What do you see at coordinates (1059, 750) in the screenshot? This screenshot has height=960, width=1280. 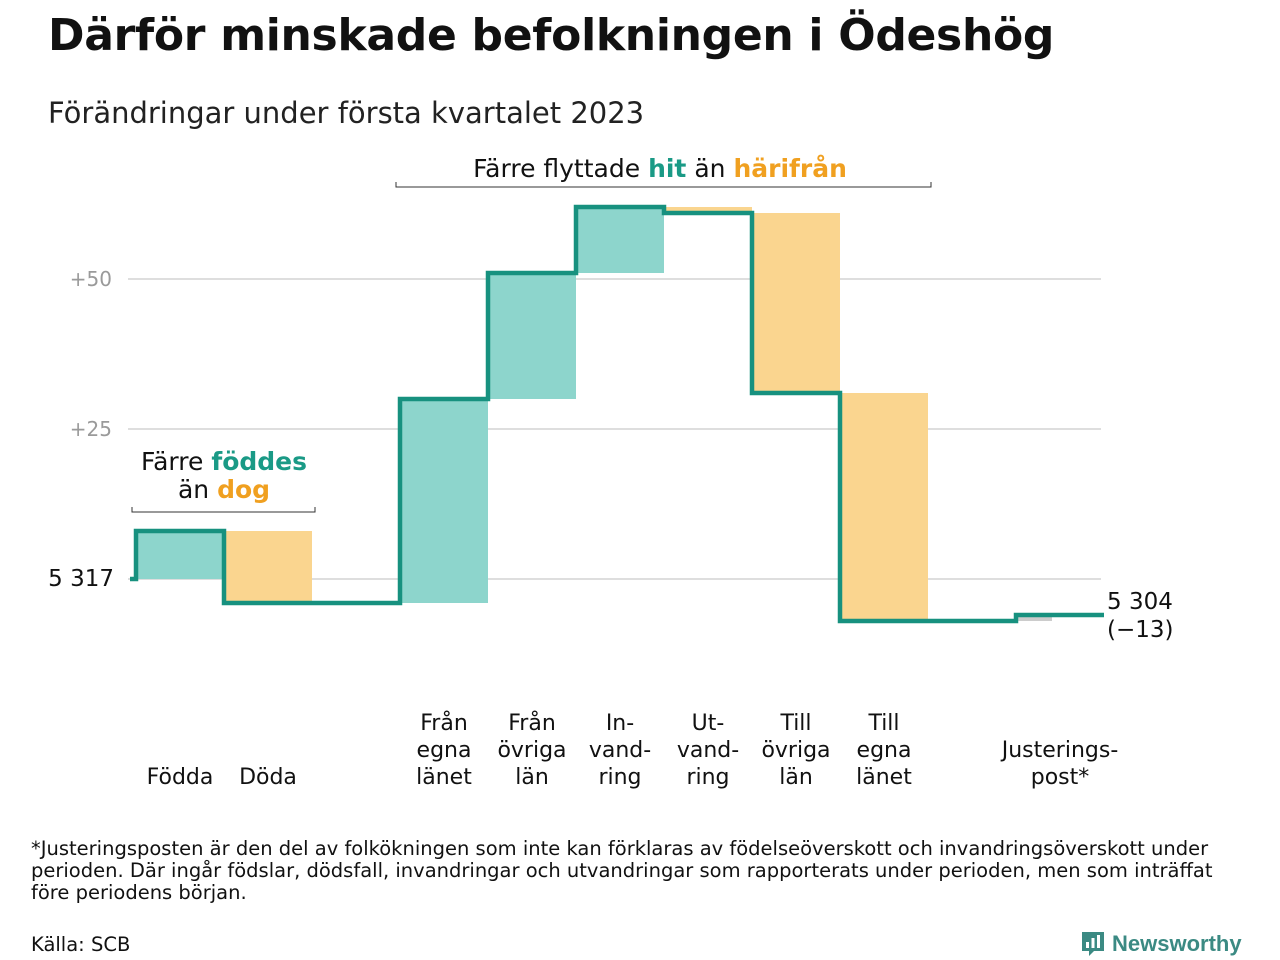 I see `category-label: Justerings-` at bounding box center [1059, 750].